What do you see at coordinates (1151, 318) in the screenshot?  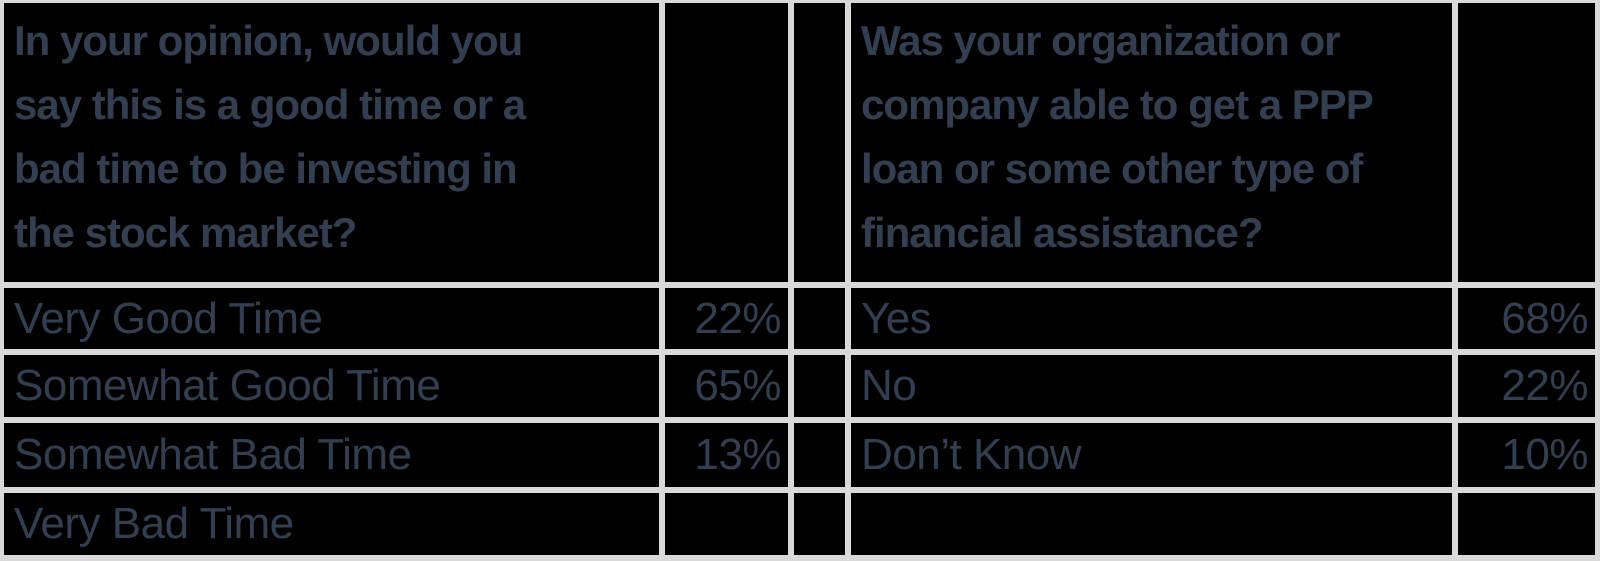 I see `right-row-label: Yes` at bounding box center [1151, 318].